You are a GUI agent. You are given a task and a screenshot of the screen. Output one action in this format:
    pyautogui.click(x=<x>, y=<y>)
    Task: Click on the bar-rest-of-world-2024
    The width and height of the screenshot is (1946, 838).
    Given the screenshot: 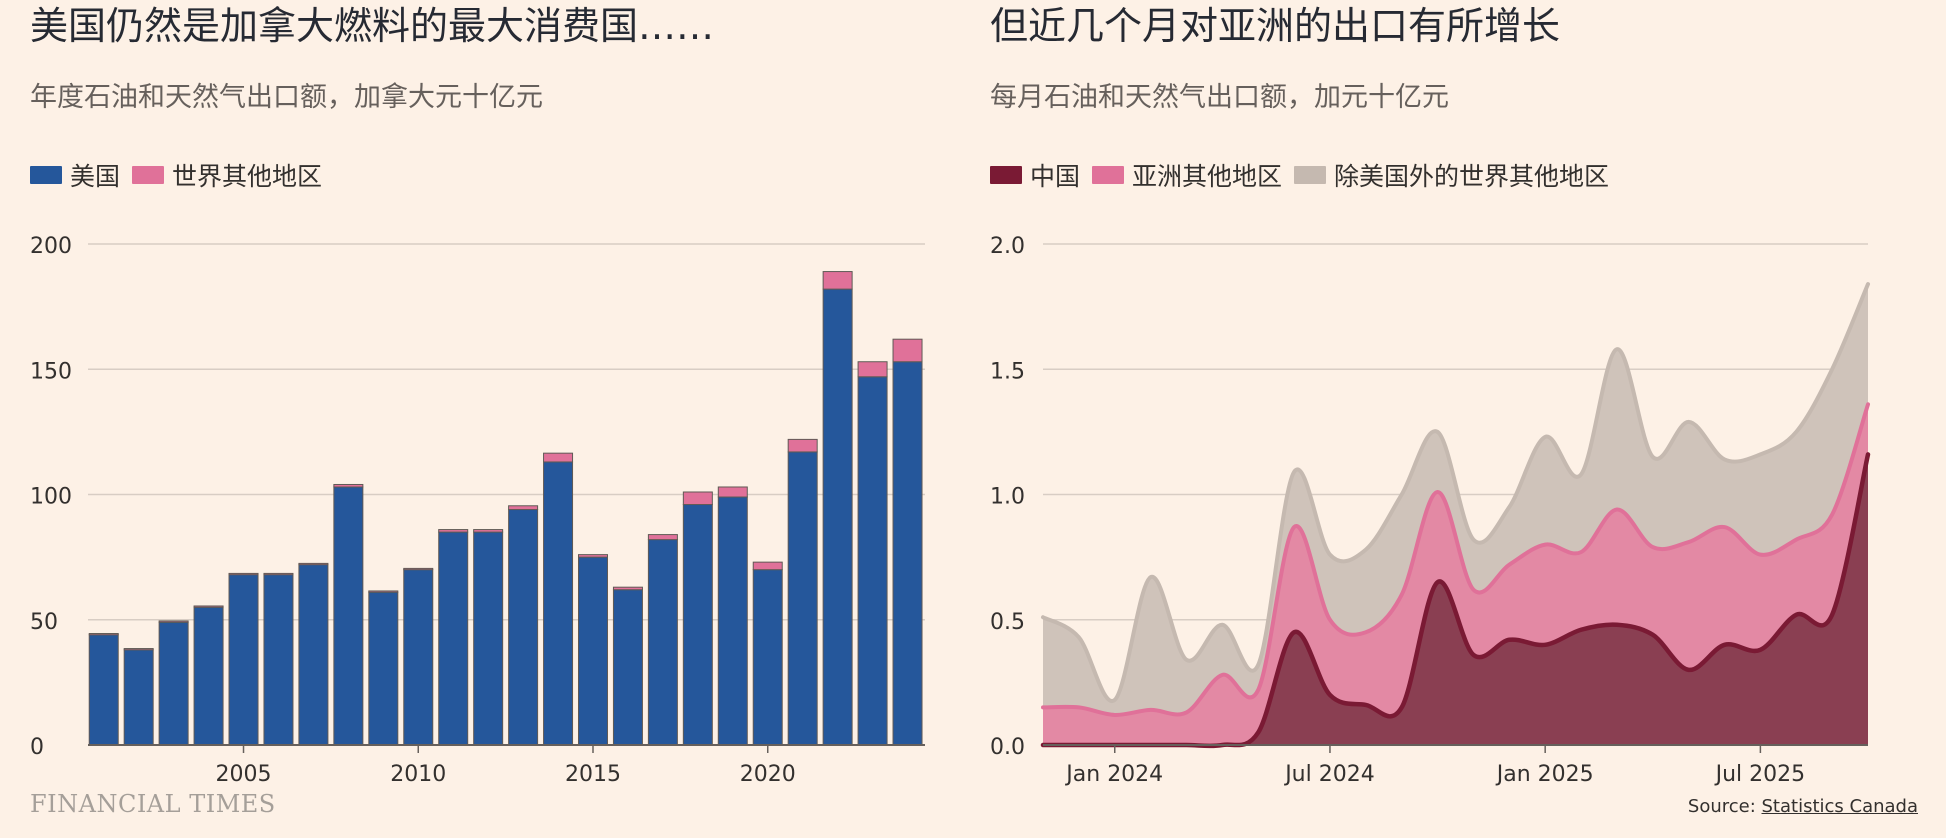 What is the action you would take?
    pyautogui.click(x=907, y=350)
    